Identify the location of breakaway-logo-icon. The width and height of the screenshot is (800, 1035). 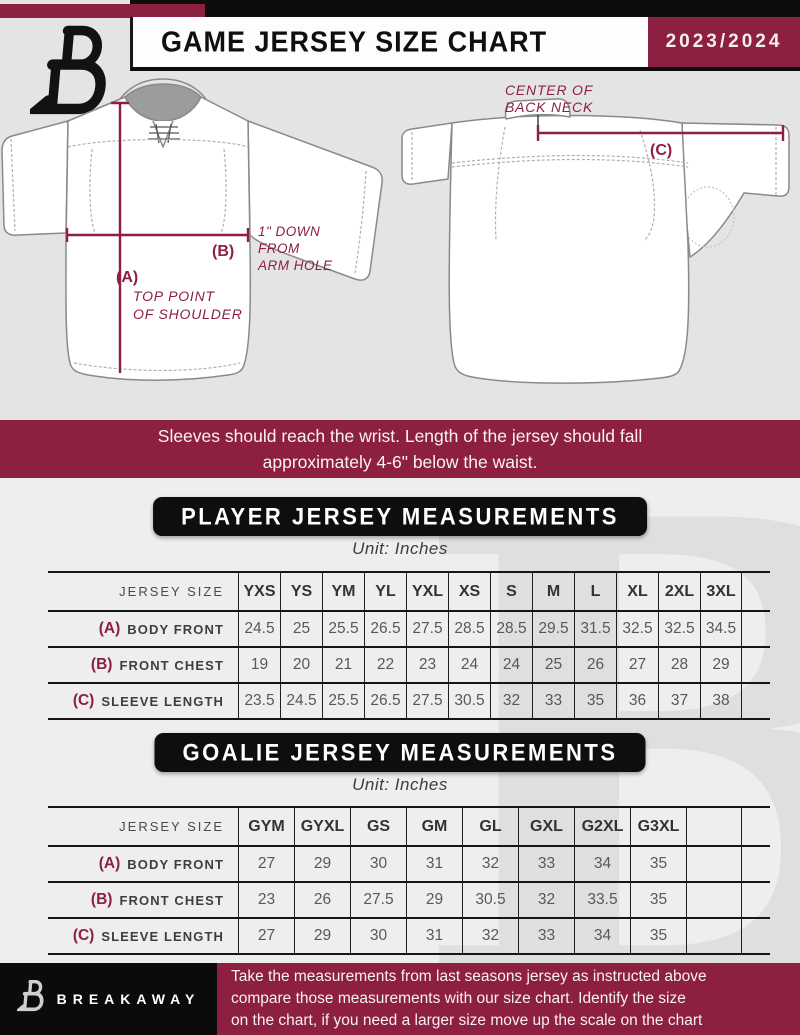
(30, 999).